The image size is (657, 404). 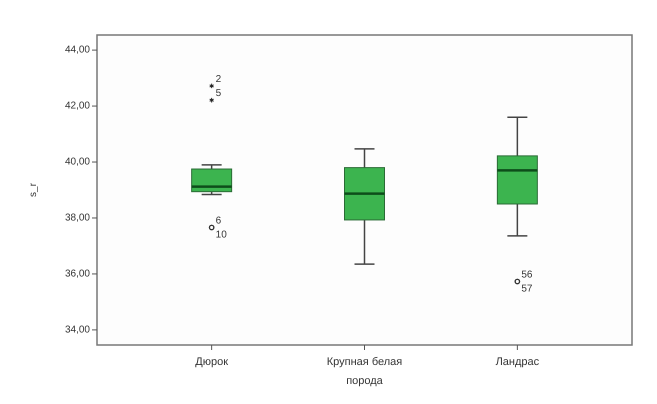 I want to click on y-tick-label: 44,00, so click(x=77, y=50).